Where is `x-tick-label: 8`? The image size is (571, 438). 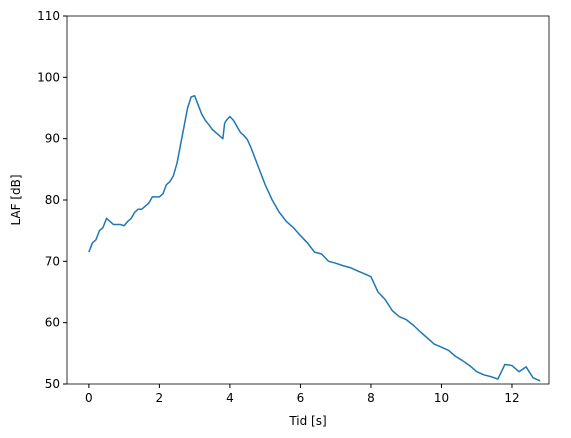
x-tick-label: 8 is located at coordinates (371, 398).